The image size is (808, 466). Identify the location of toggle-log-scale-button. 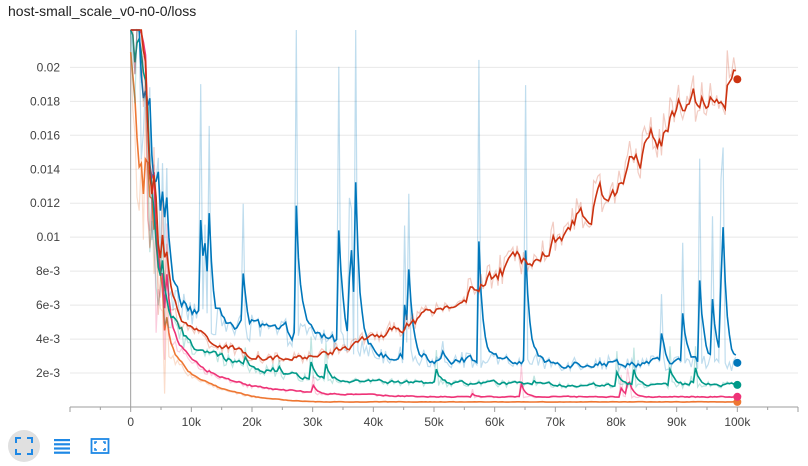
(62, 446).